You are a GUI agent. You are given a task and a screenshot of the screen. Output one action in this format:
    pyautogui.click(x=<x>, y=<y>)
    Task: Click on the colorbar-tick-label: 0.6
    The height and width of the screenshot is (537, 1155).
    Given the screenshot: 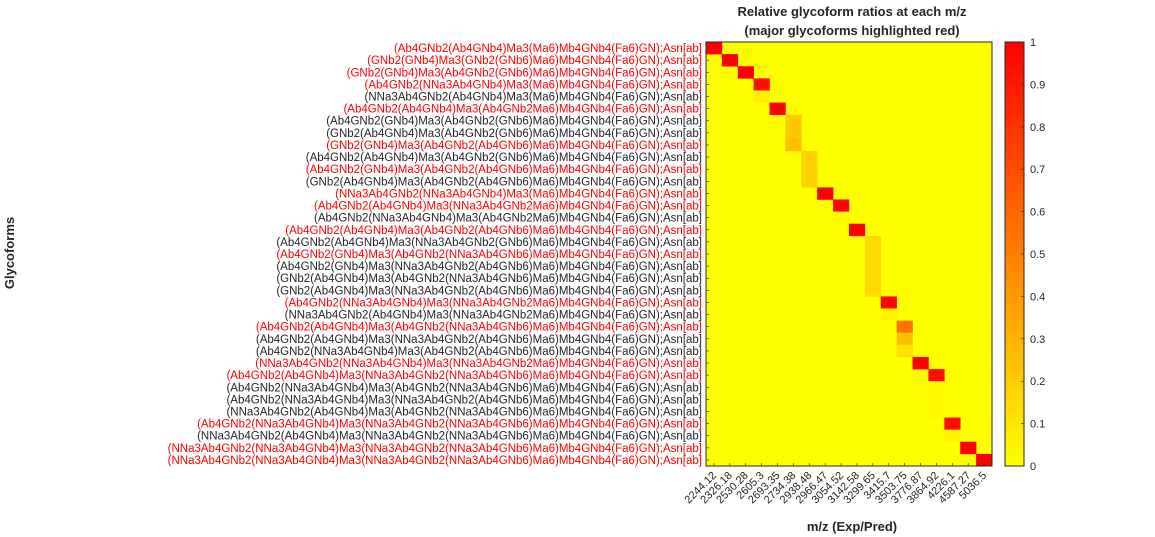 What is the action you would take?
    pyautogui.click(x=1037, y=213)
    